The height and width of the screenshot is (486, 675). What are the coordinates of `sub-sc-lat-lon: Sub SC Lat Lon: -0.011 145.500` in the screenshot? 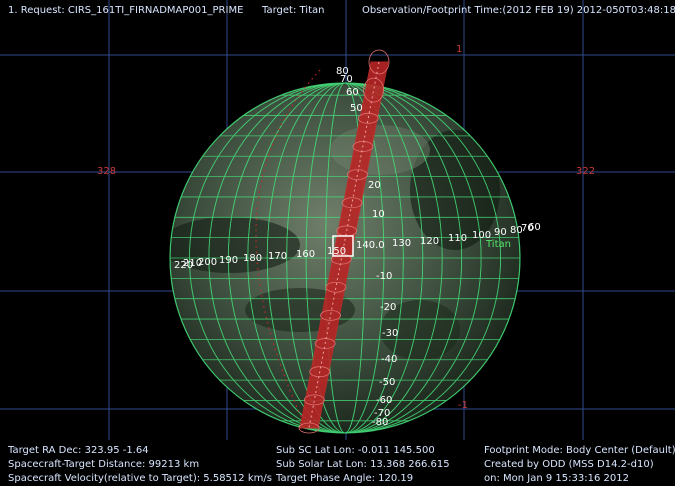 It's located at (355, 450).